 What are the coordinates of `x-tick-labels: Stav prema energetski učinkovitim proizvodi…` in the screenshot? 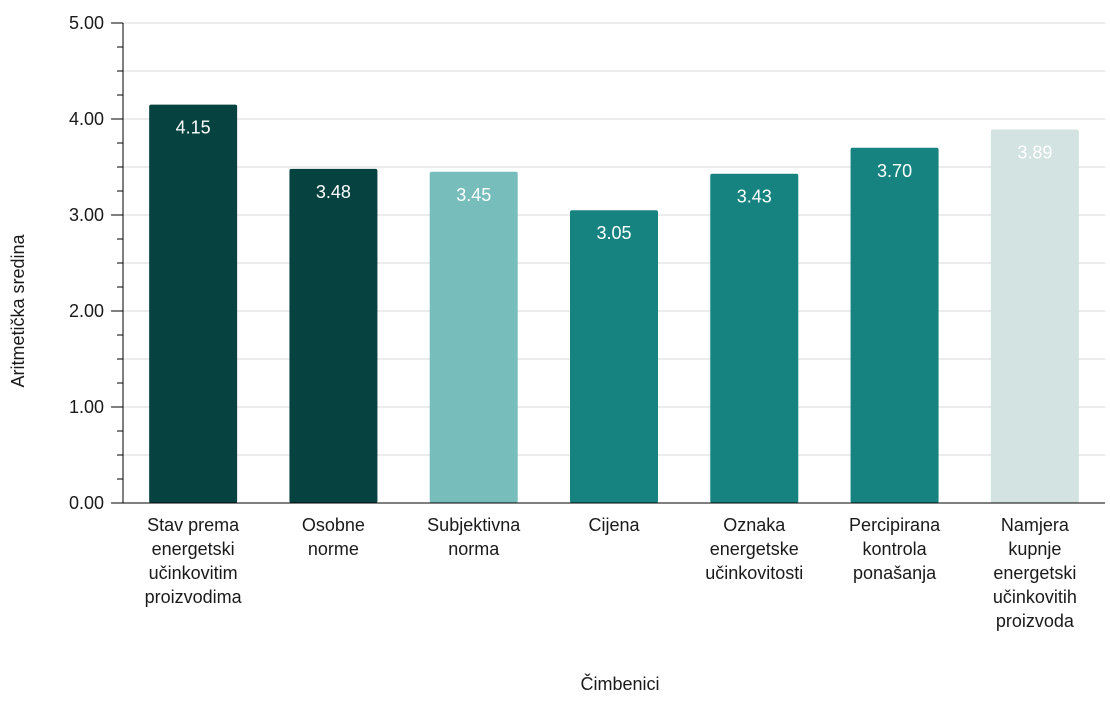 It's located at (611, 573).